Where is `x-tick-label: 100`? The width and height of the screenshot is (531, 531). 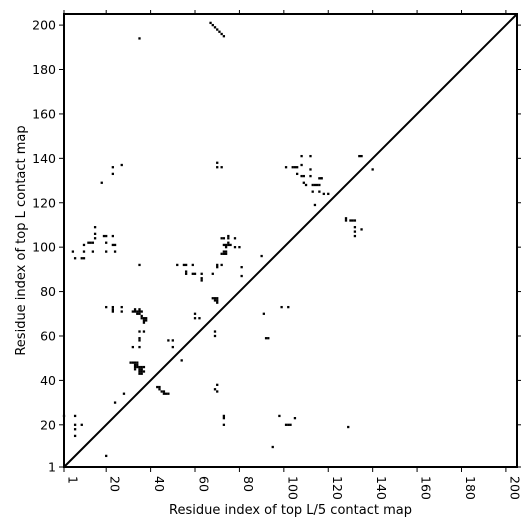 x-tick-label: 100 is located at coordinates (292, 488).